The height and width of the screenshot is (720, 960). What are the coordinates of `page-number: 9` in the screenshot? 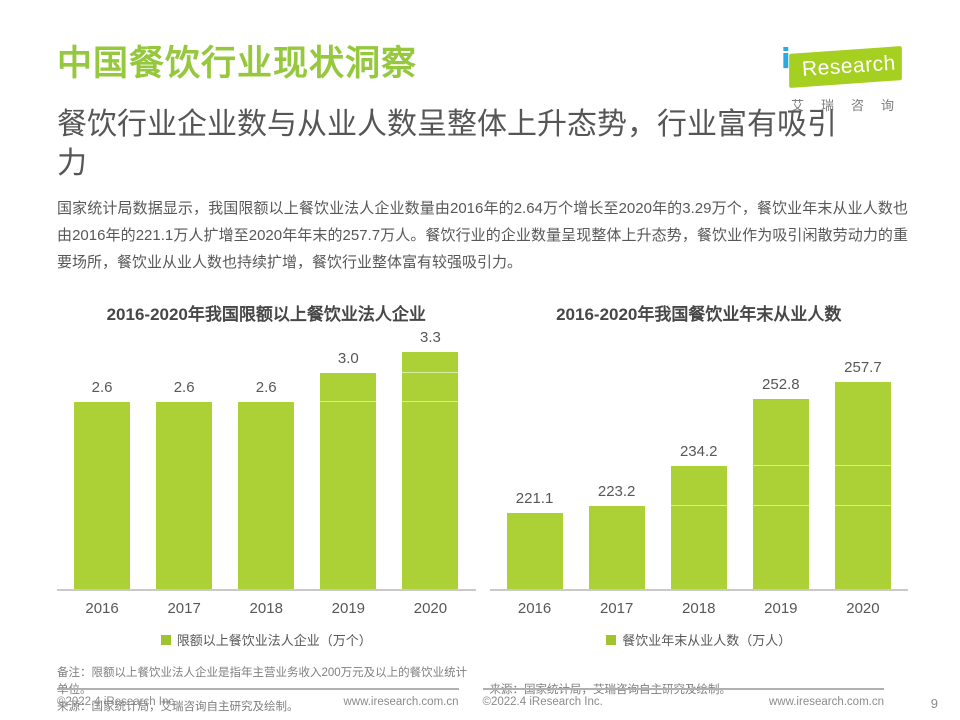 It's located at (934, 703).